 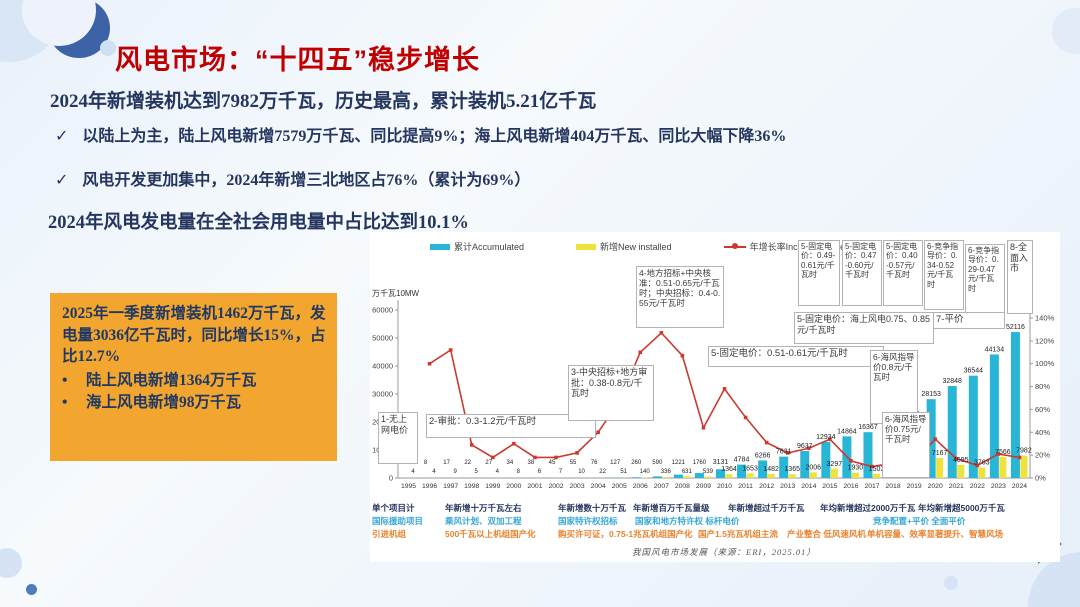 I want to click on chart-annotation: 6-海风指导价0.75元/千瓦时, so click(x=906, y=445).